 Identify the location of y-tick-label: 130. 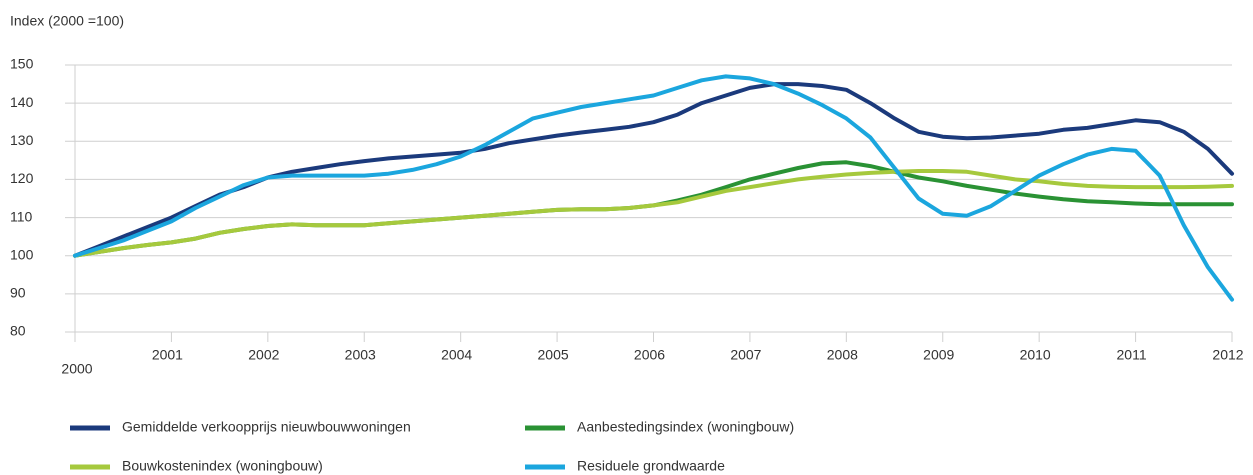
(22, 140).